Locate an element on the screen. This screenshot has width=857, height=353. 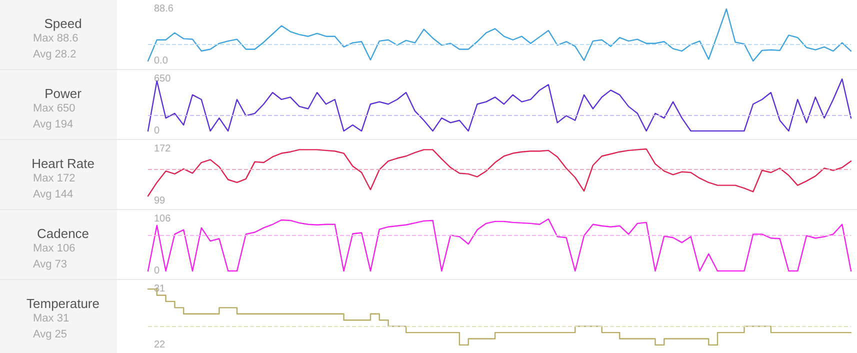
text: Speed is located at coordinates (63, 23).